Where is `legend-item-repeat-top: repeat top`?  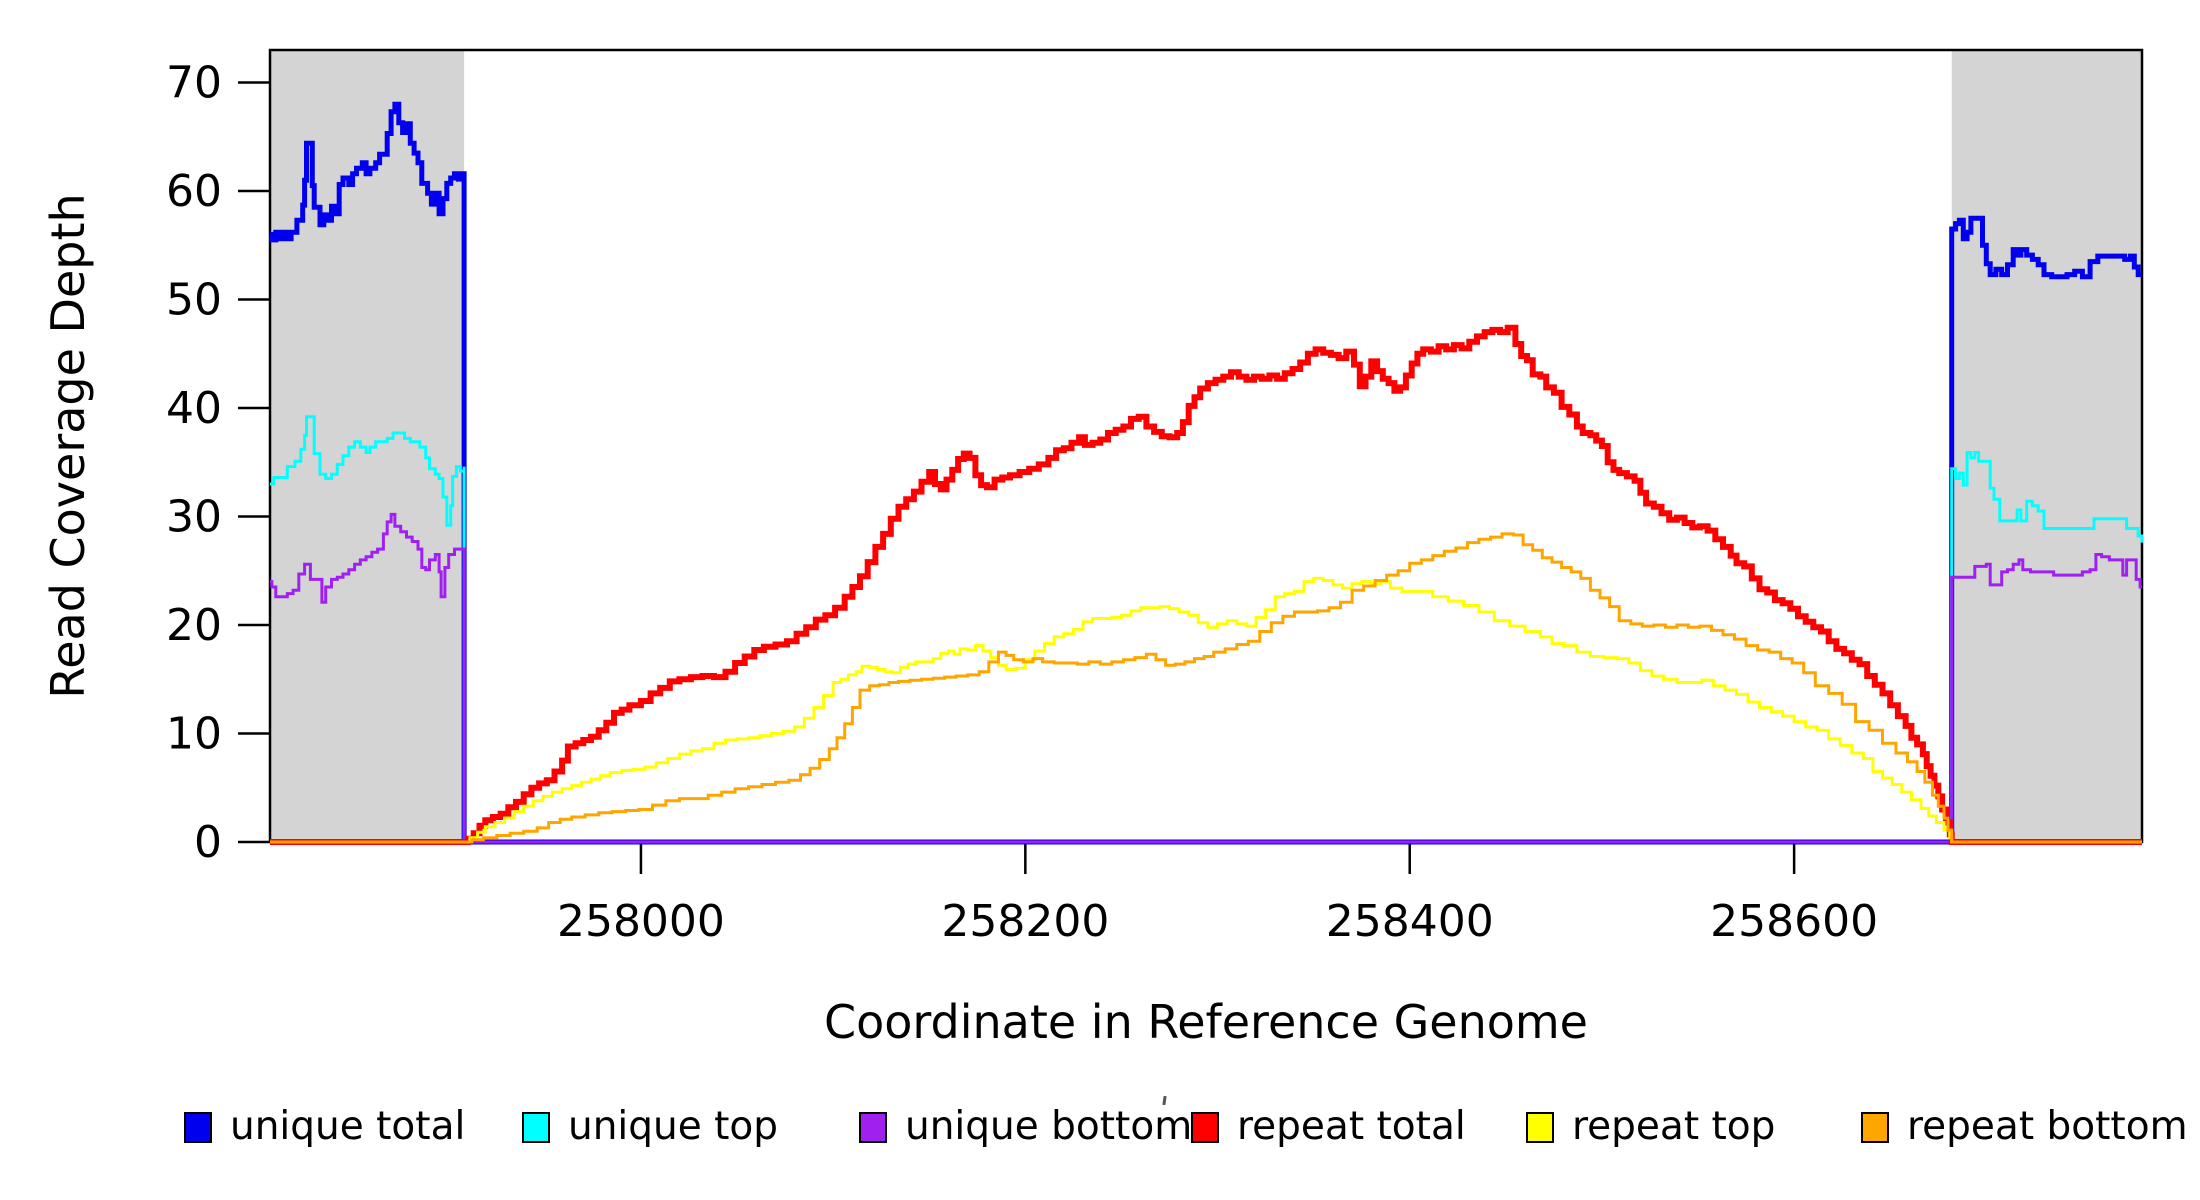
legend-item-repeat-top: repeat top is located at coordinates (1651, 1126).